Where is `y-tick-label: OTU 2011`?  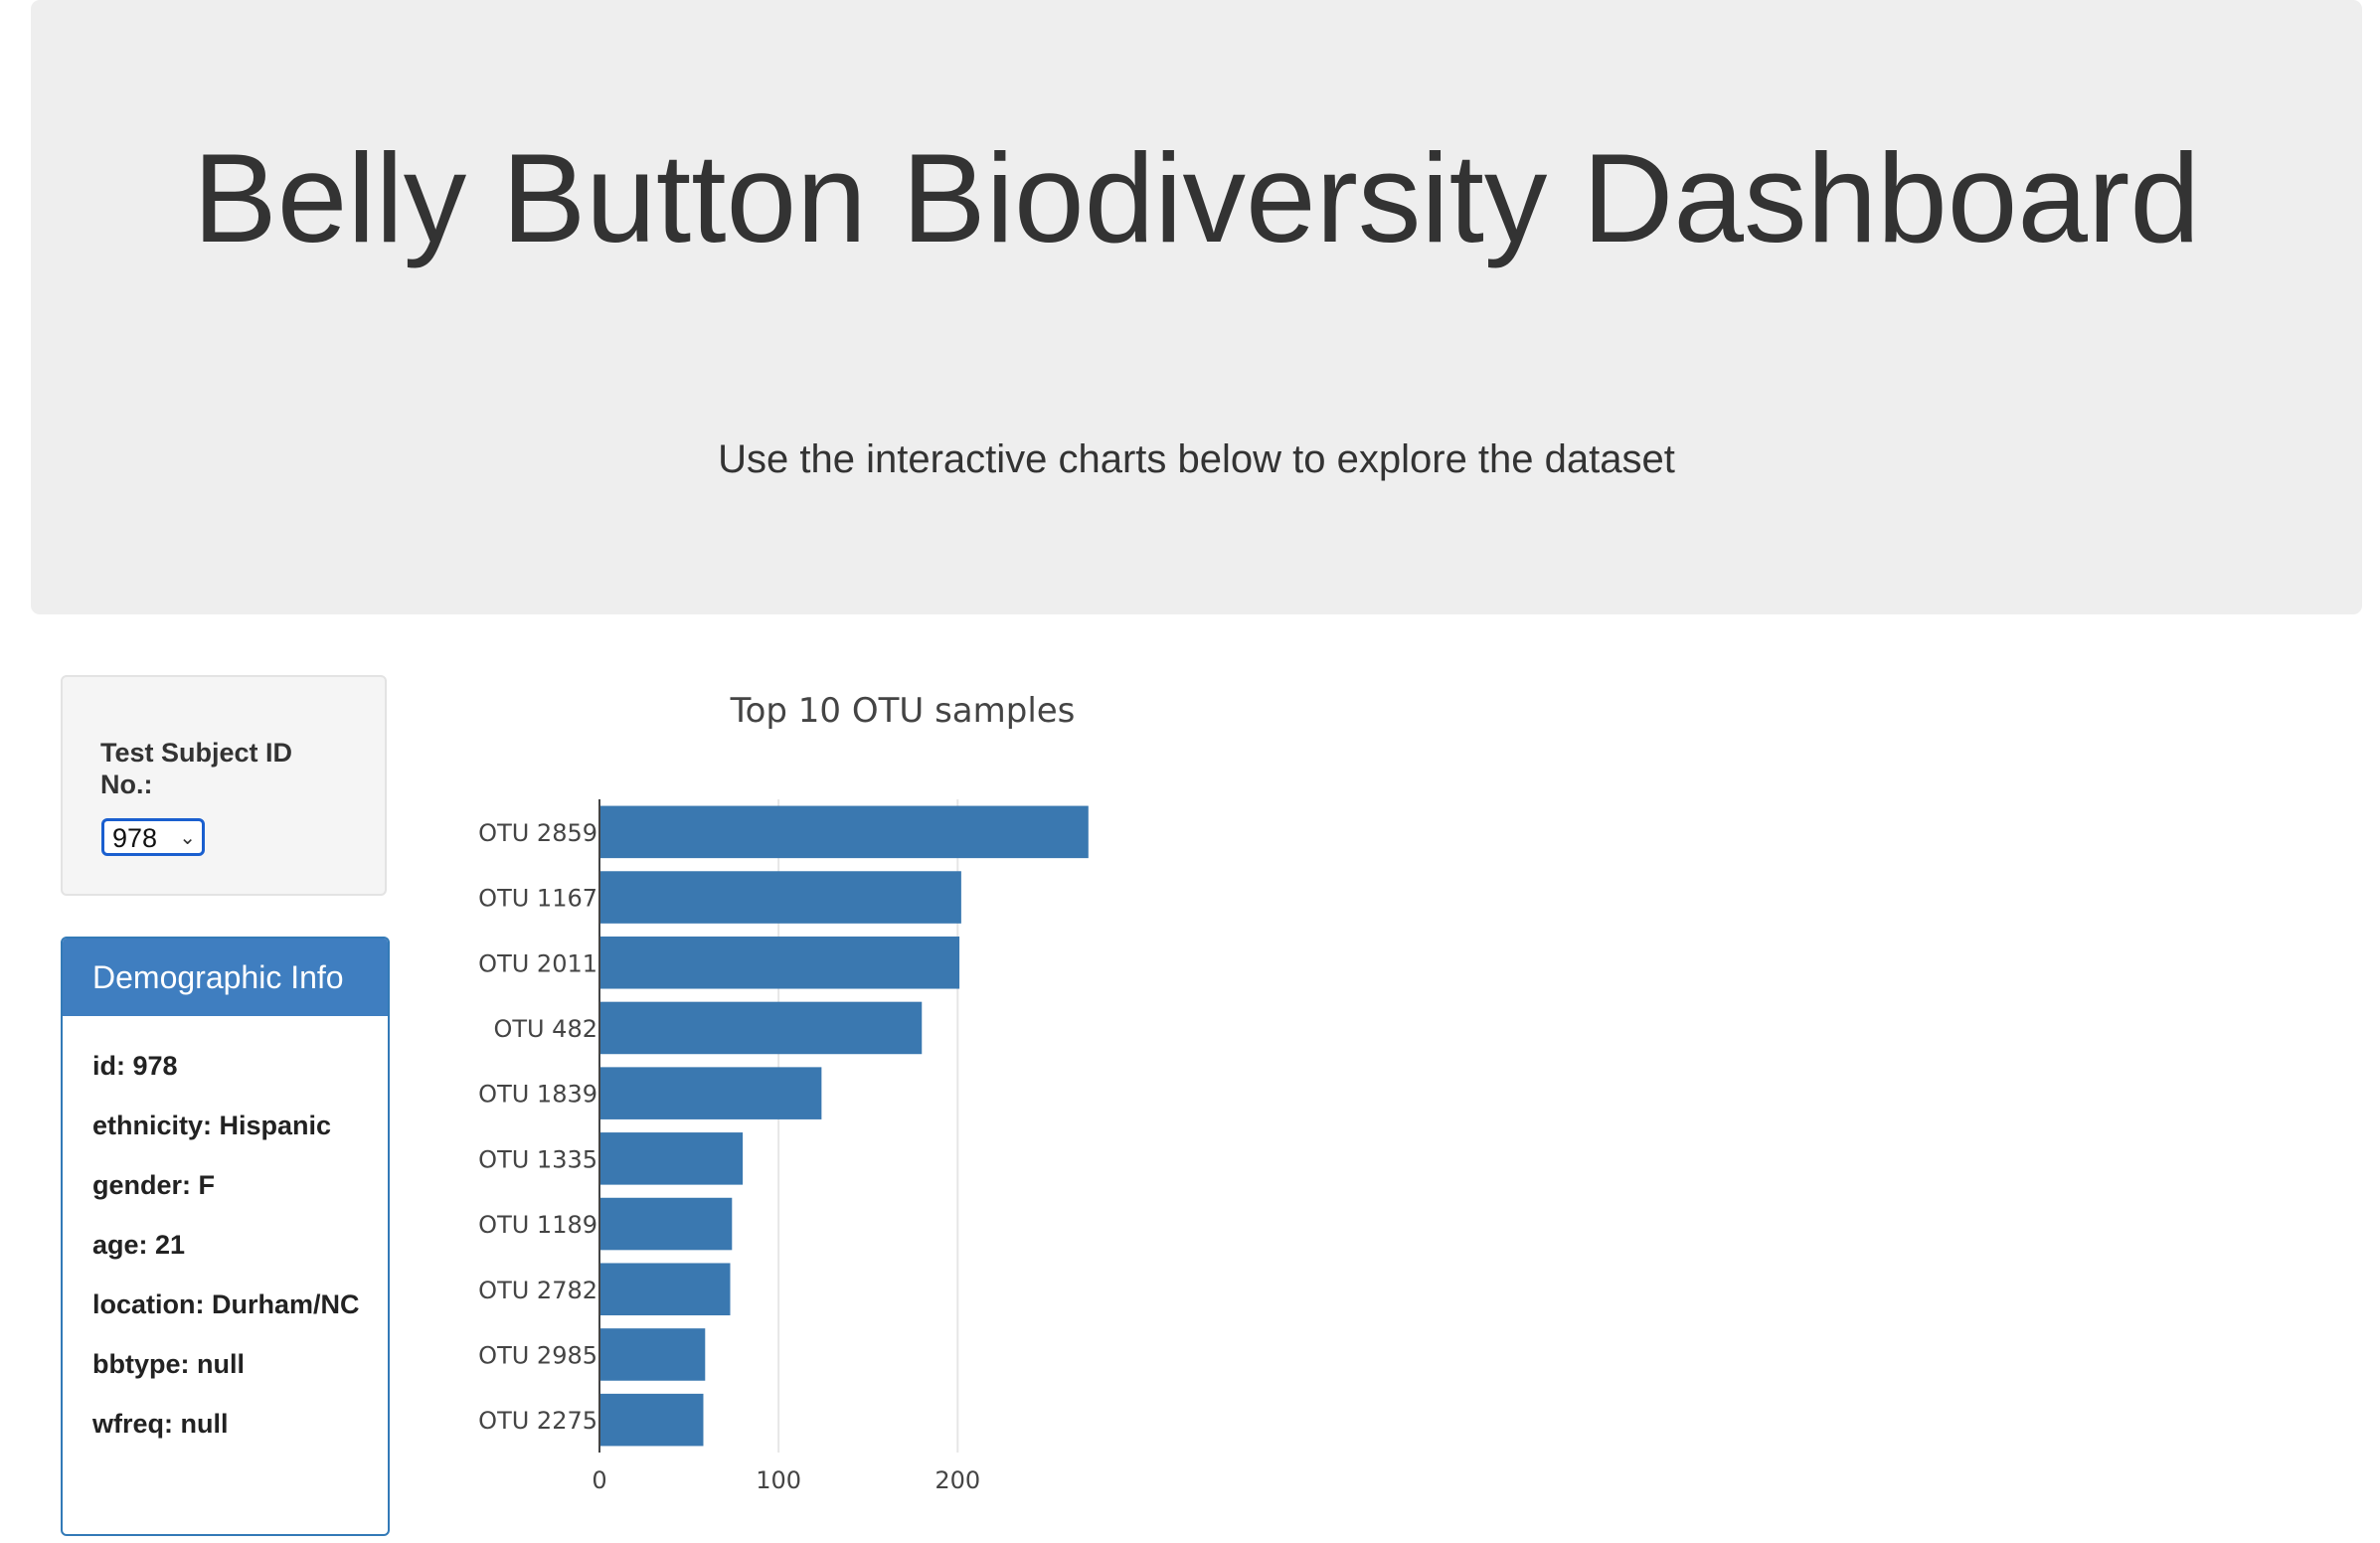
y-tick-label: OTU 2011 is located at coordinates (537, 963).